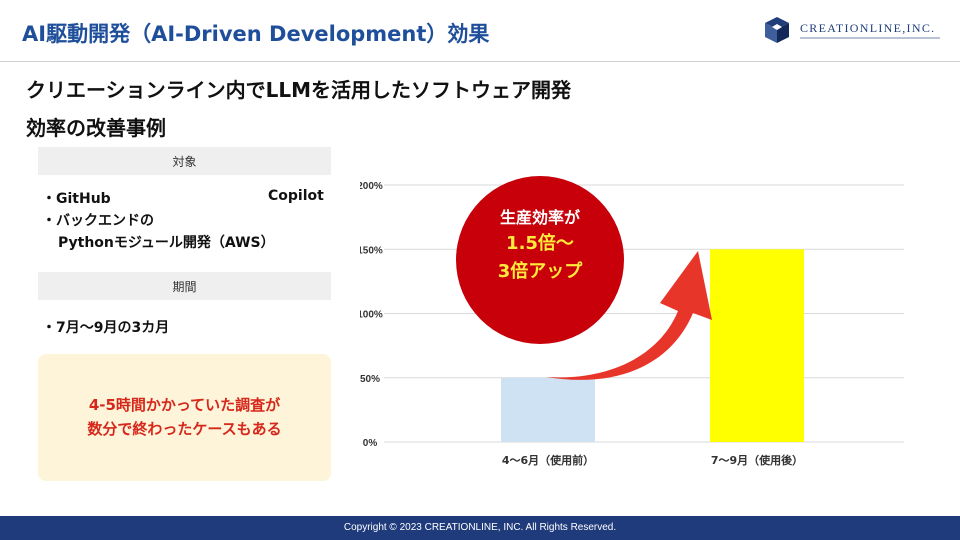 The width and height of the screenshot is (960, 540). Describe the element at coordinates (76, 199) in the screenshot. I see `target-bullet-1-left: ・GitHub` at that location.